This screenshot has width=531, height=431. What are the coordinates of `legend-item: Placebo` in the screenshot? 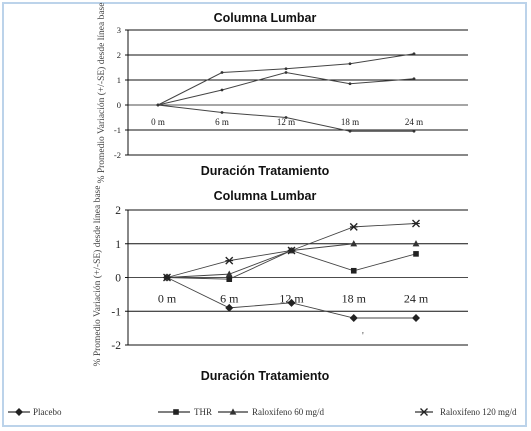 It's located at (35, 412).